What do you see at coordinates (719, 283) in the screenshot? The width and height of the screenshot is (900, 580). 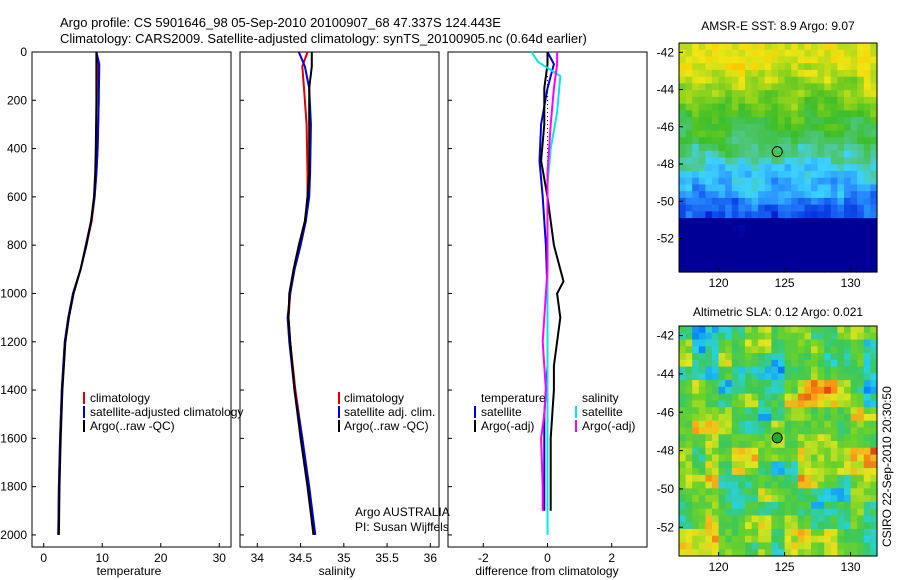 I see `x-tick-label: 120` at bounding box center [719, 283].